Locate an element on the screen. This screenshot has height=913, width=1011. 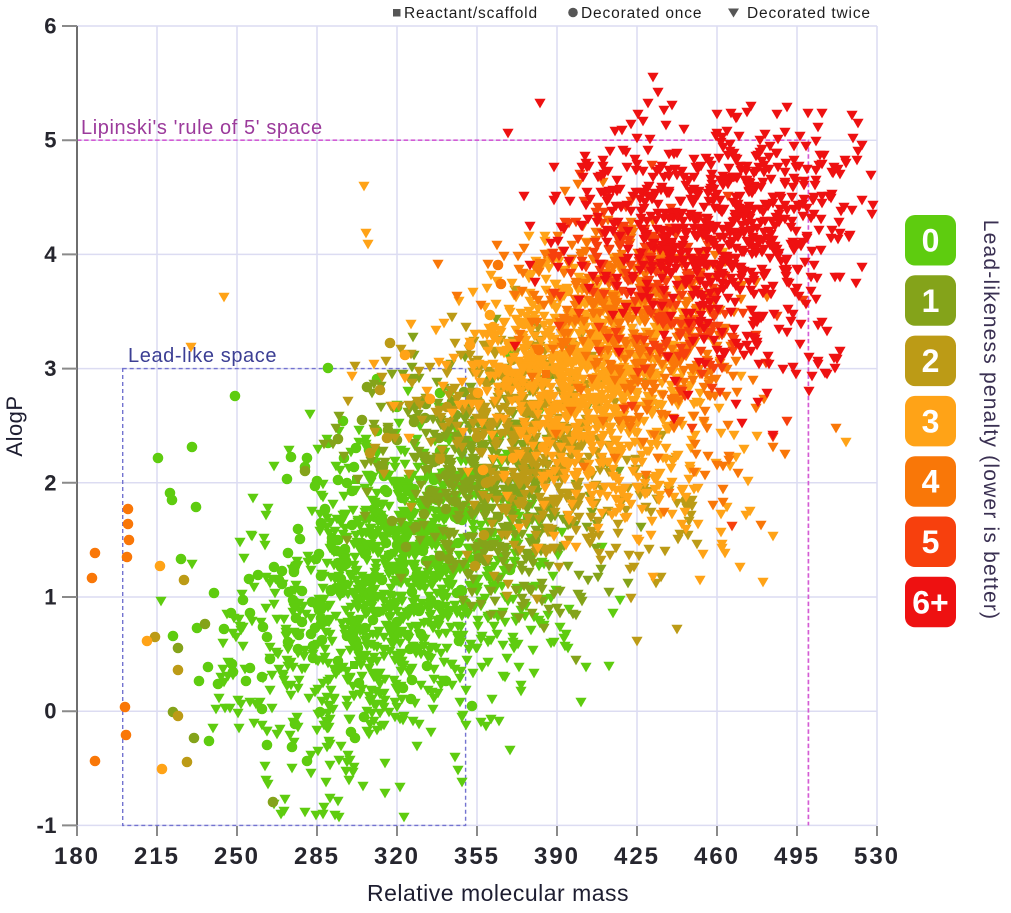
svg-text: 6+ is located at coordinates (930, 602).